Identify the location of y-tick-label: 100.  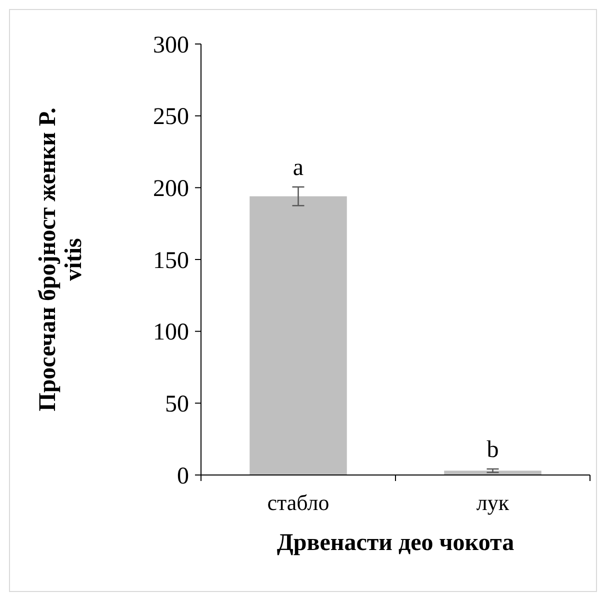
(171, 333).